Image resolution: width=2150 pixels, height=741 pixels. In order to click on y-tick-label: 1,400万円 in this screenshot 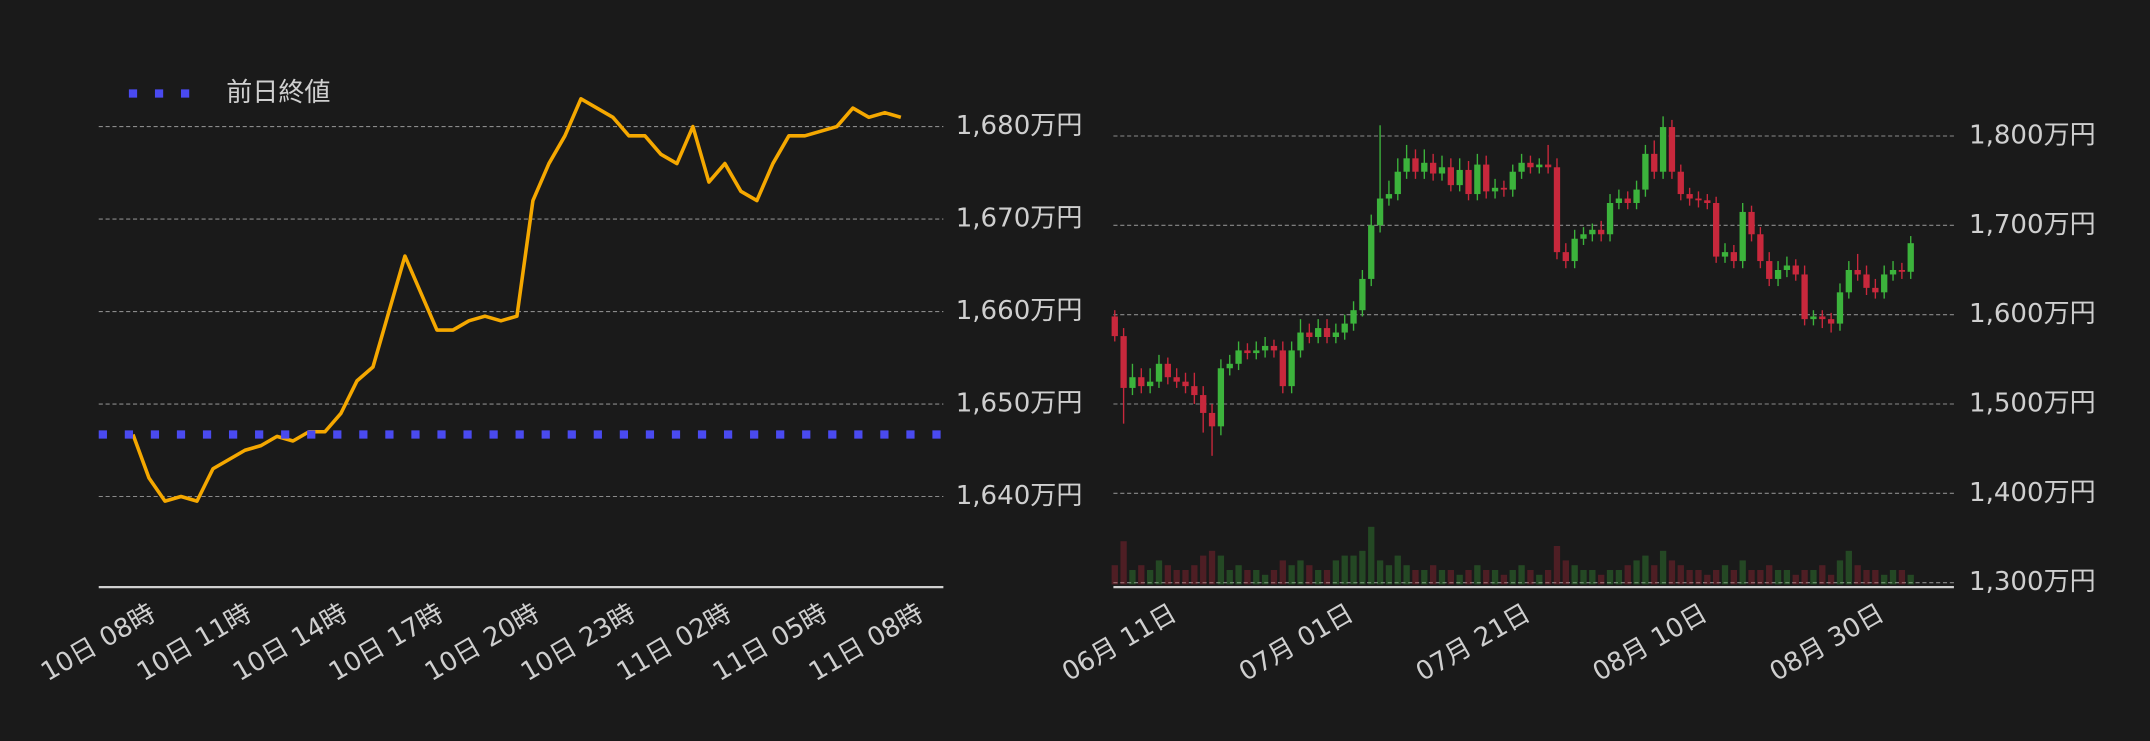, I will do `click(2032, 493)`.